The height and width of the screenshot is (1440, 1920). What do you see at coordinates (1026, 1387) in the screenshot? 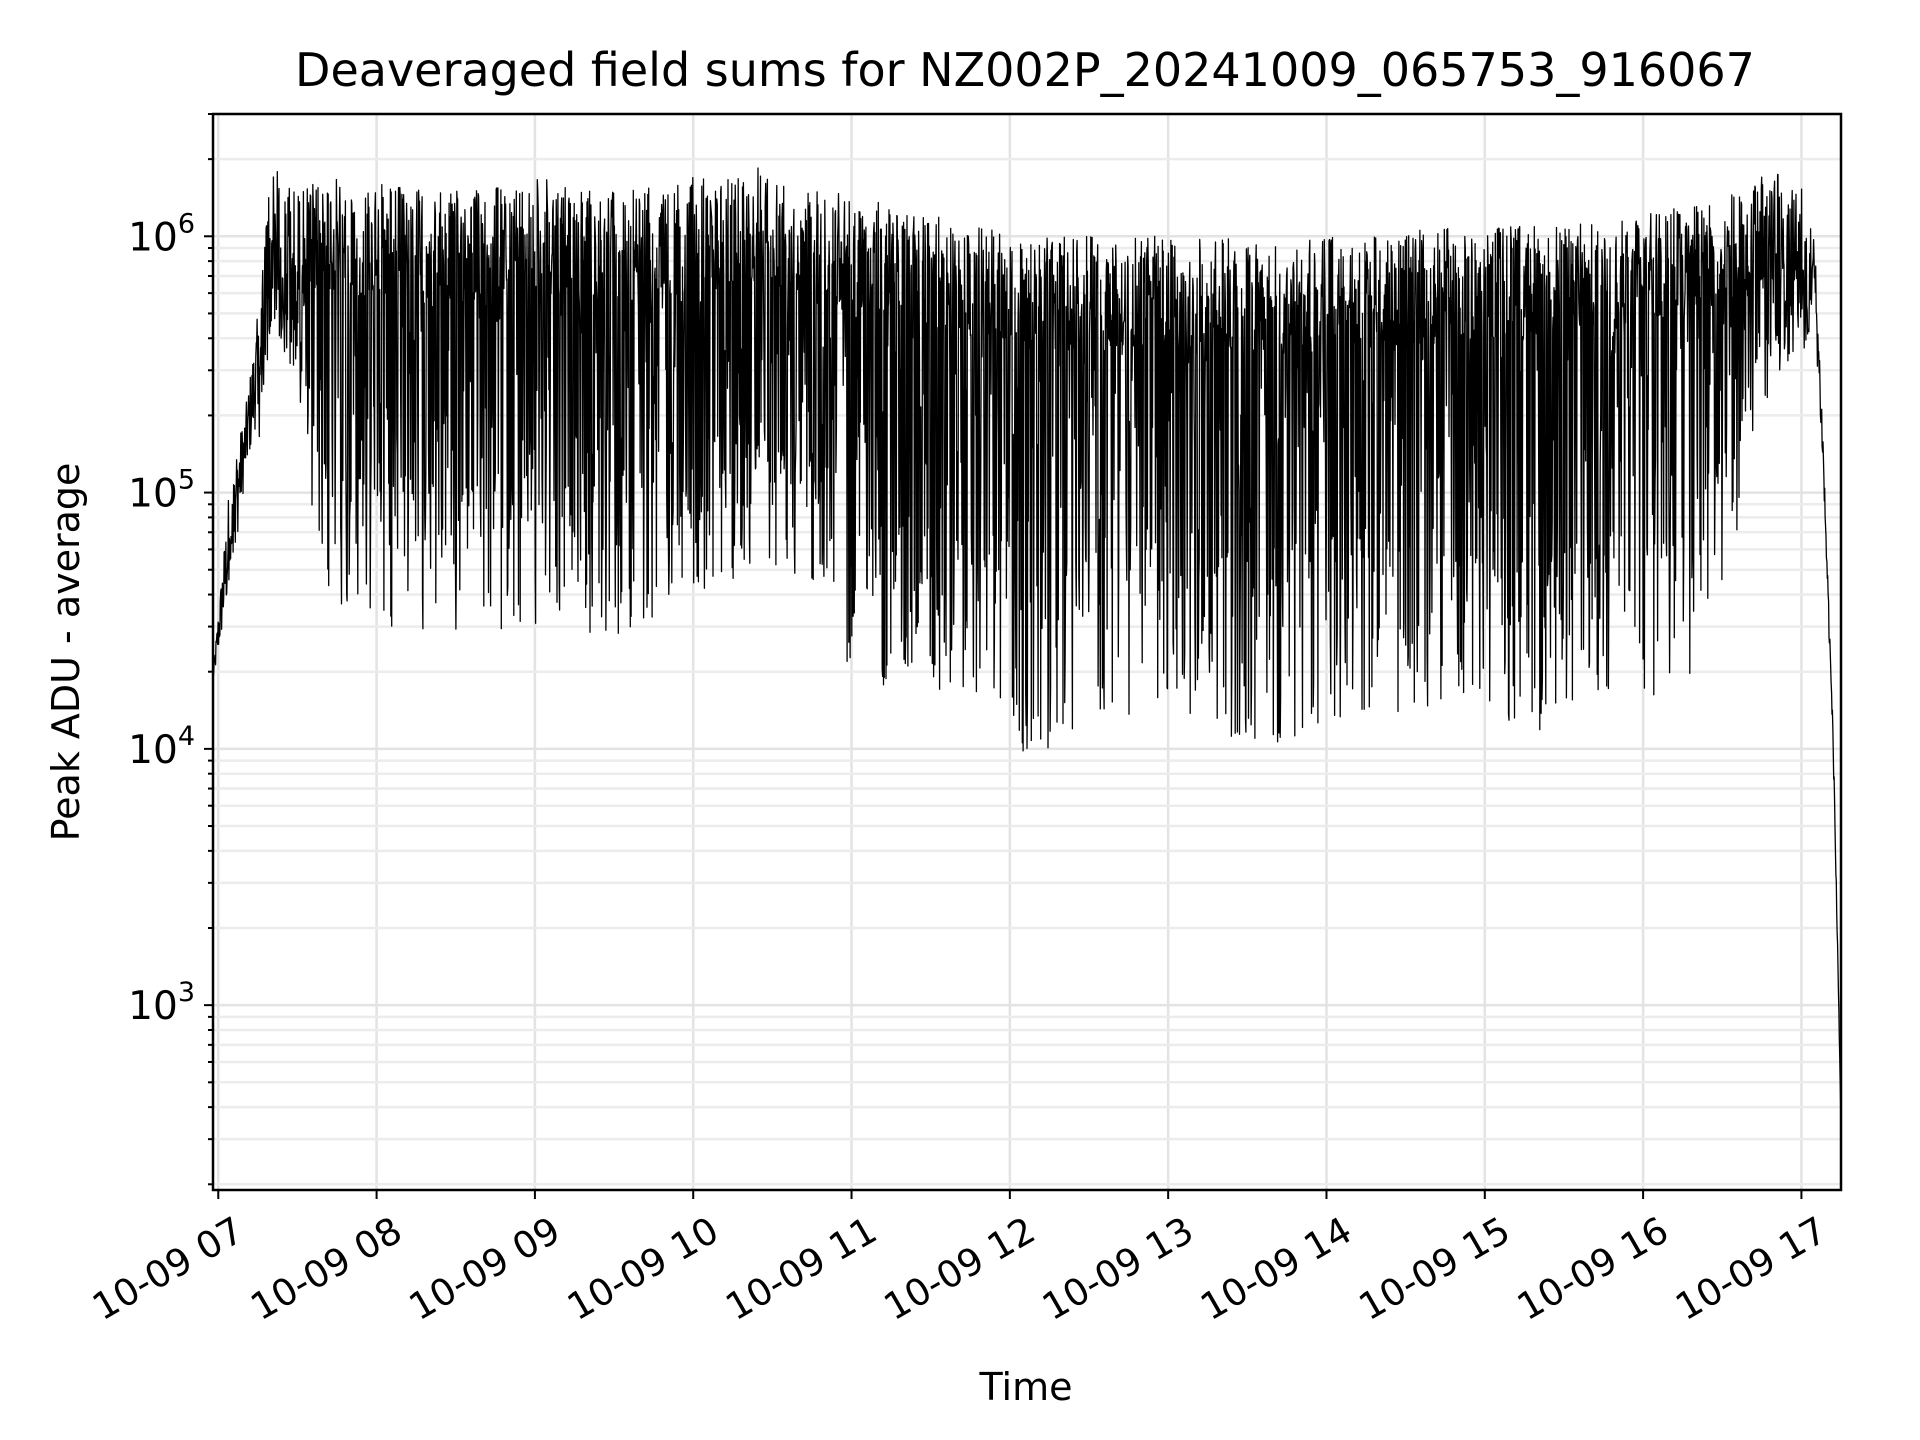
I see `x-axis-label: Time` at bounding box center [1026, 1387].